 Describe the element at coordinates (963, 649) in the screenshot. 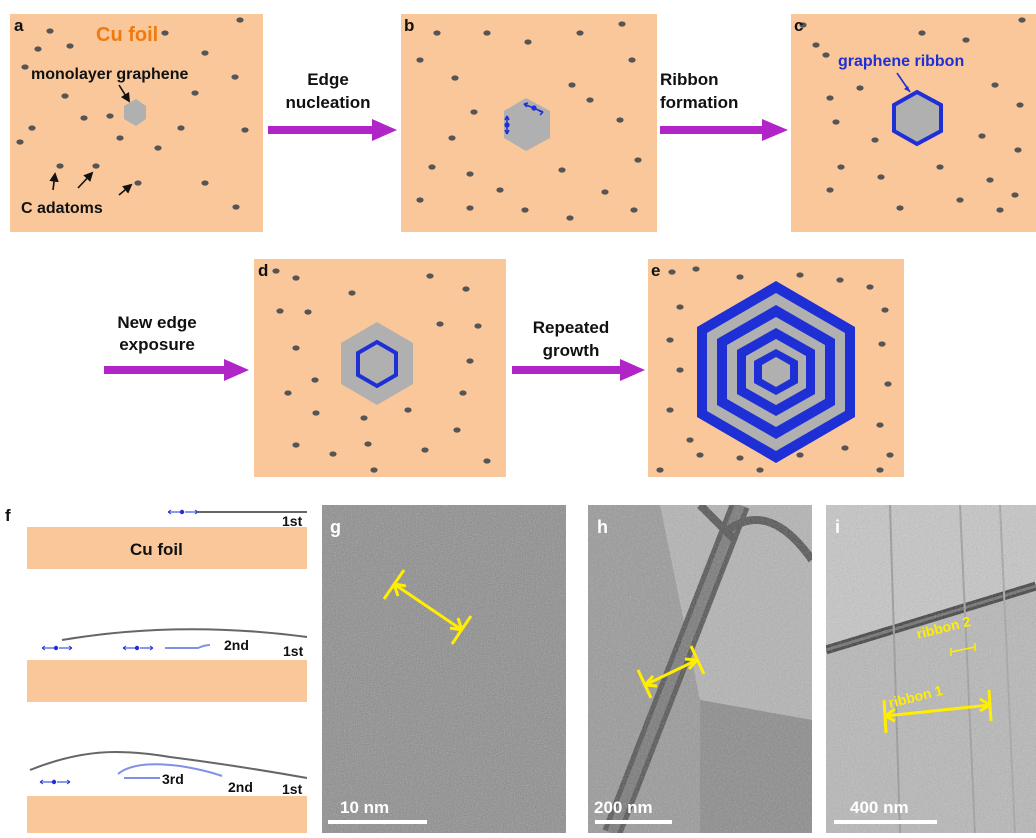

I see `ribbon-2-measure` at that location.